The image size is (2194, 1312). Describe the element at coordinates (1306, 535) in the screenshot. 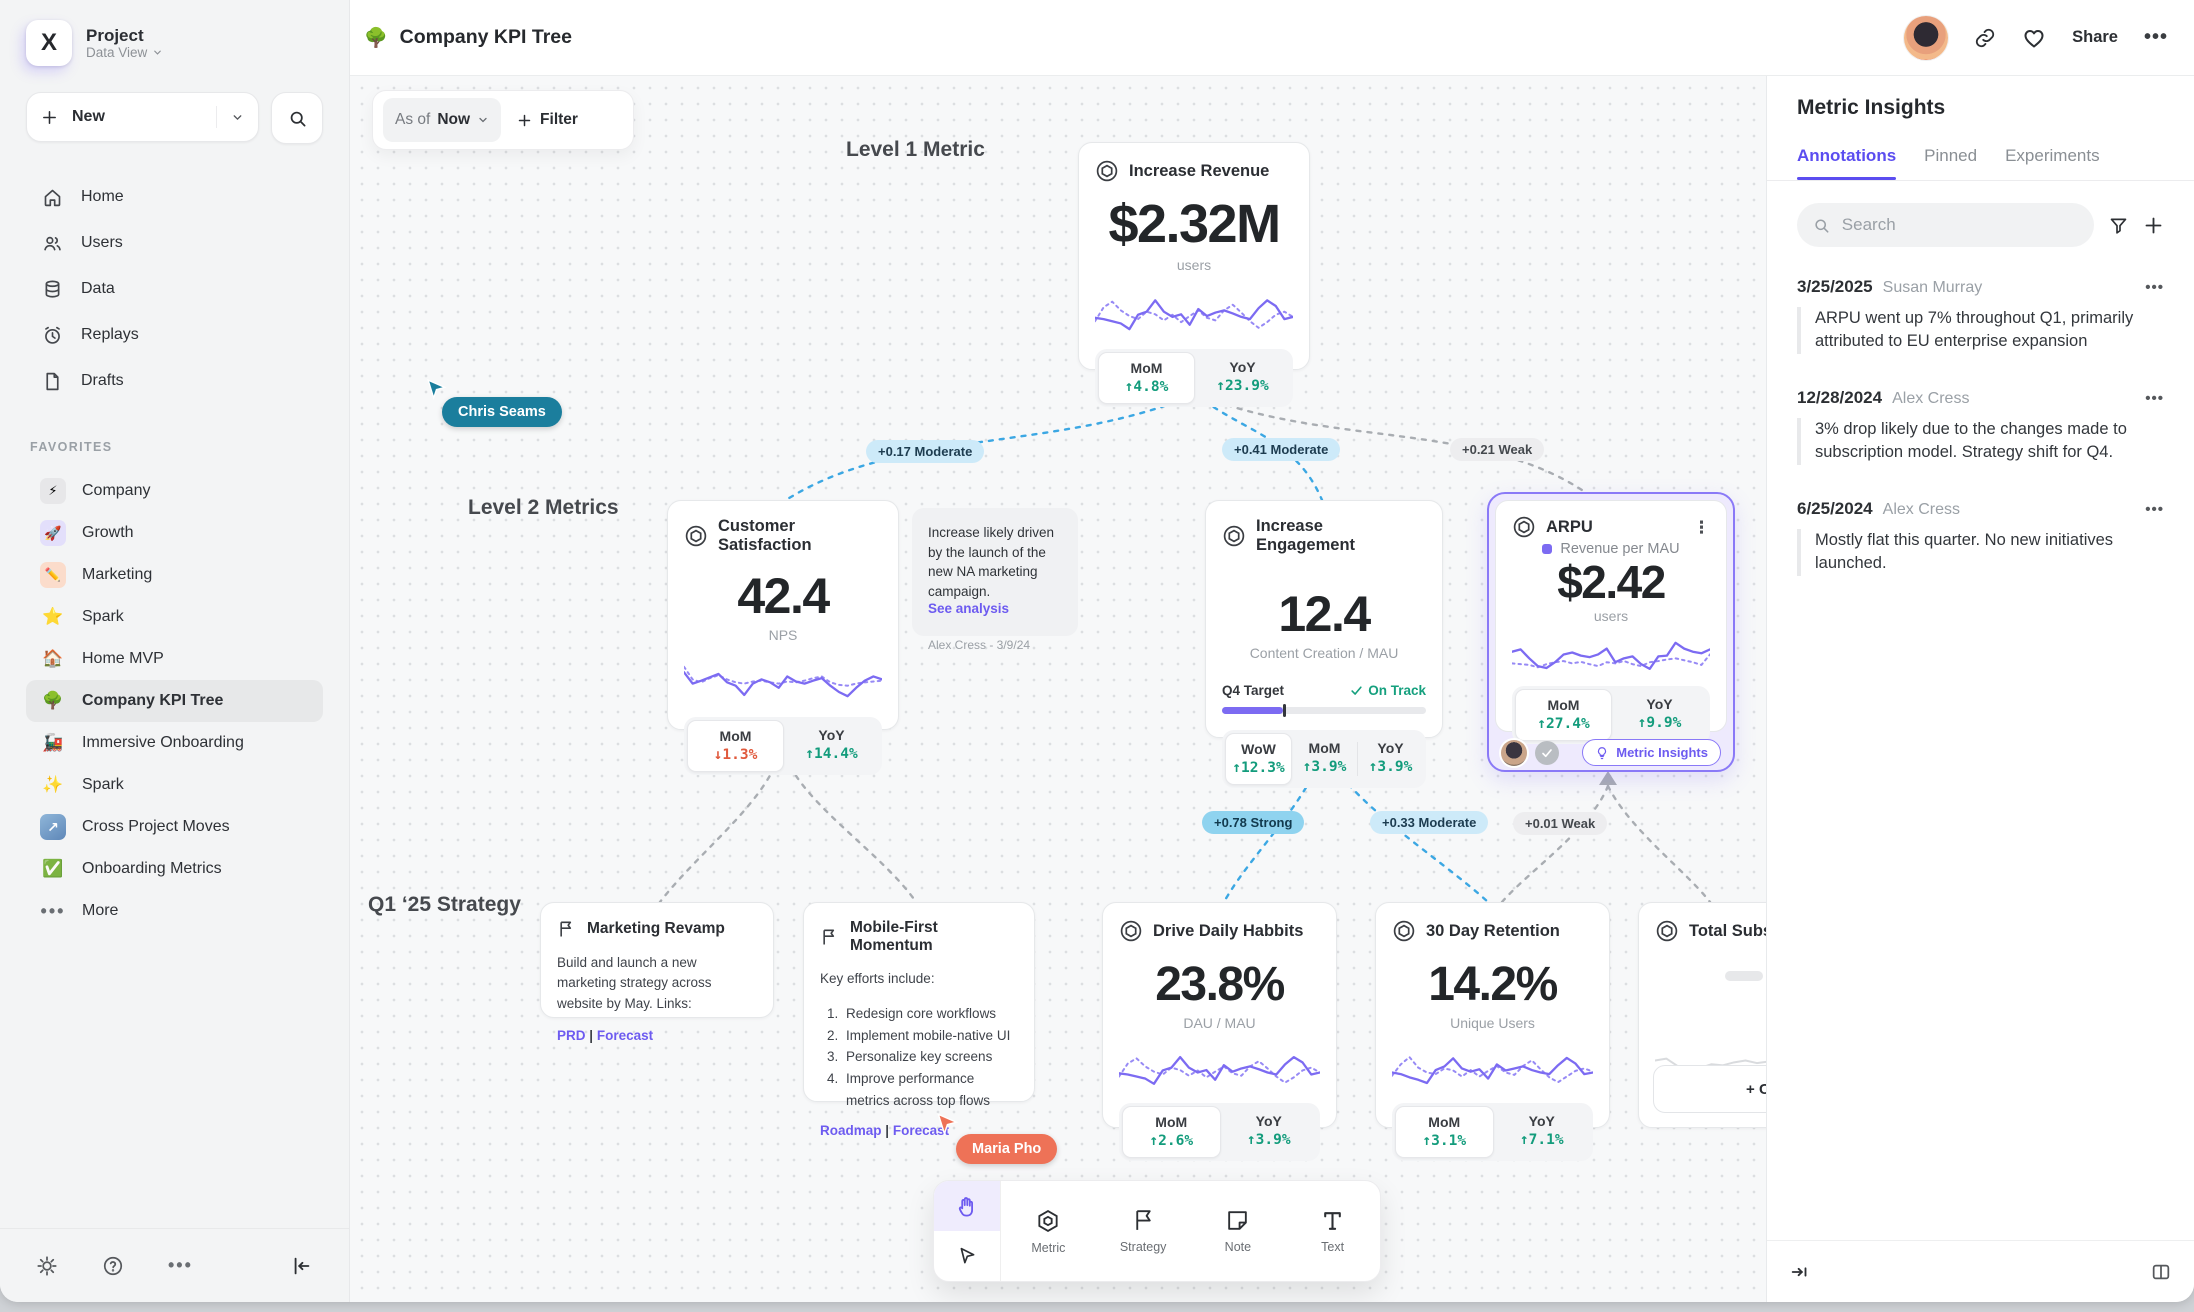

I see `metric-title: Increase Engagement` at that location.